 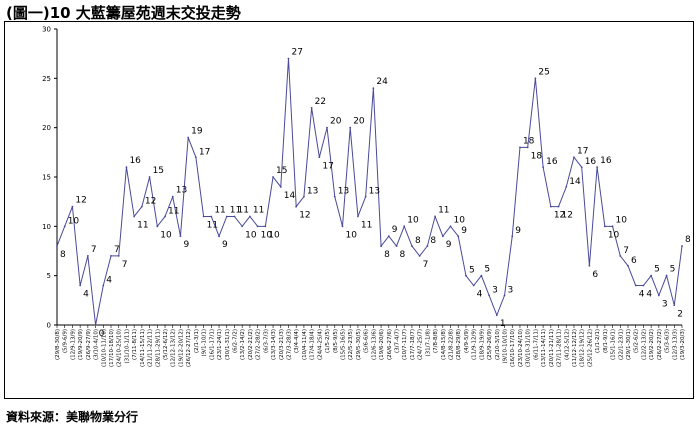 What do you see at coordinates (89, 344) in the screenshot?
I see `x-tick-label: (26/9-27/9)` at bounding box center [89, 344].